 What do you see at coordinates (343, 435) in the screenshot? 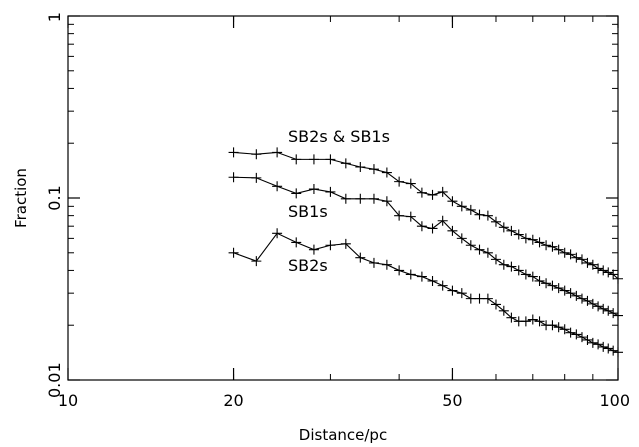
I see `x-axis-label: Distance/pc` at bounding box center [343, 435].